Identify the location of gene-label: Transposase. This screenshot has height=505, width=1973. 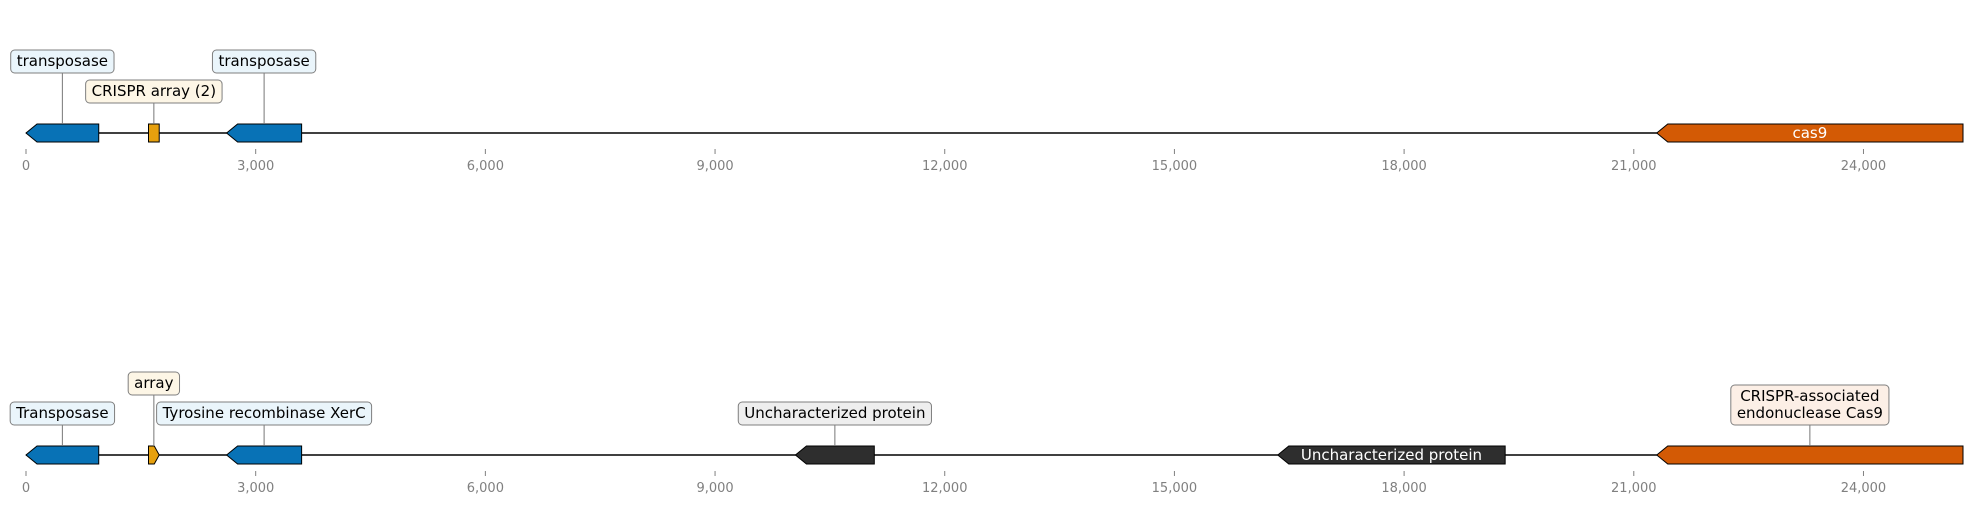
(61, 413).